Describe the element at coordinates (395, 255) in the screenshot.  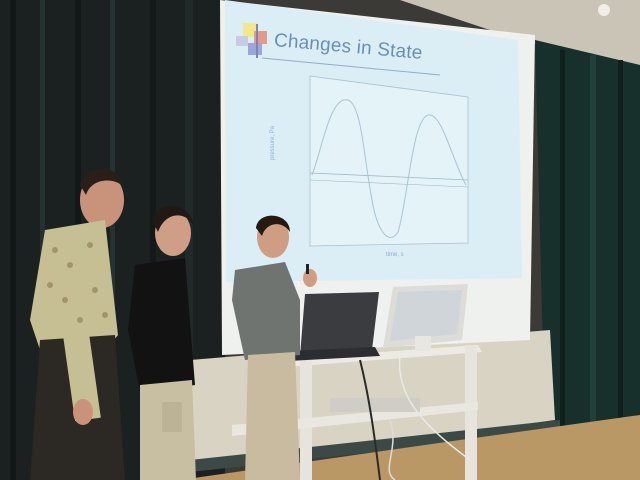
I see `slide-x-axis-label: time, s` at that location.